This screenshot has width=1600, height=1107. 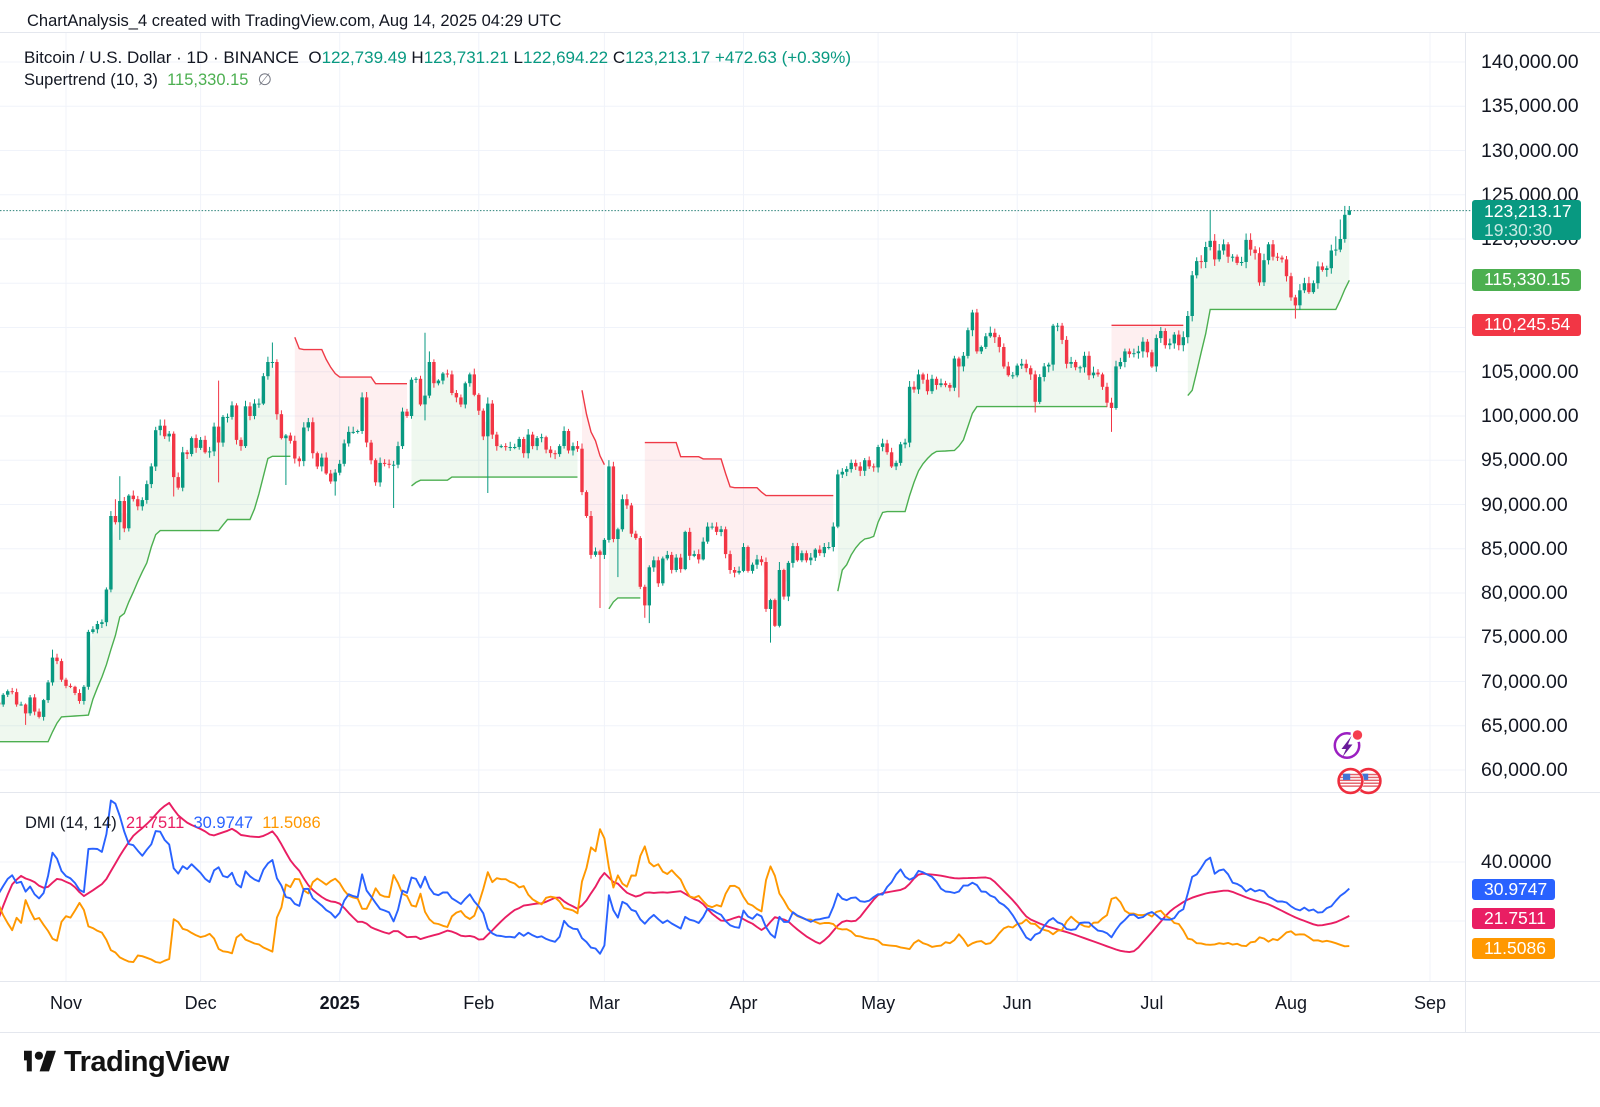 I want to click on svg-text: TradingView, so click(x=147, y=1062).